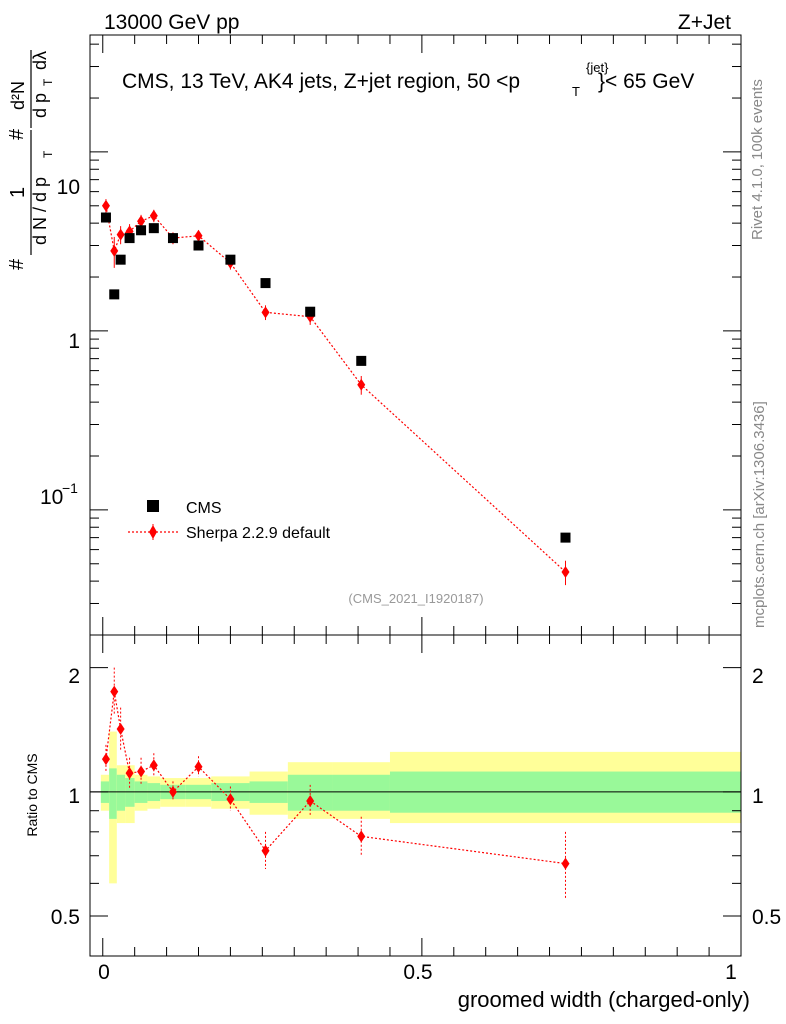  Describe the element at coordinates (758, 796) in the screenshot. I see `ratio-y-tick-1-right: 1` at that location.